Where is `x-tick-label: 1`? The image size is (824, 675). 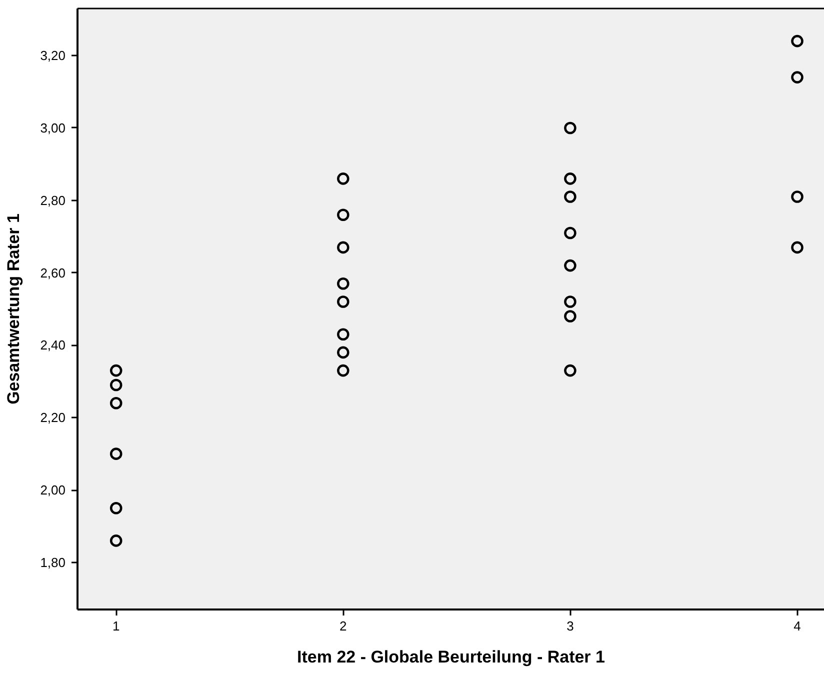
x-tick-label: 1 is located at coordinates (116, 626).